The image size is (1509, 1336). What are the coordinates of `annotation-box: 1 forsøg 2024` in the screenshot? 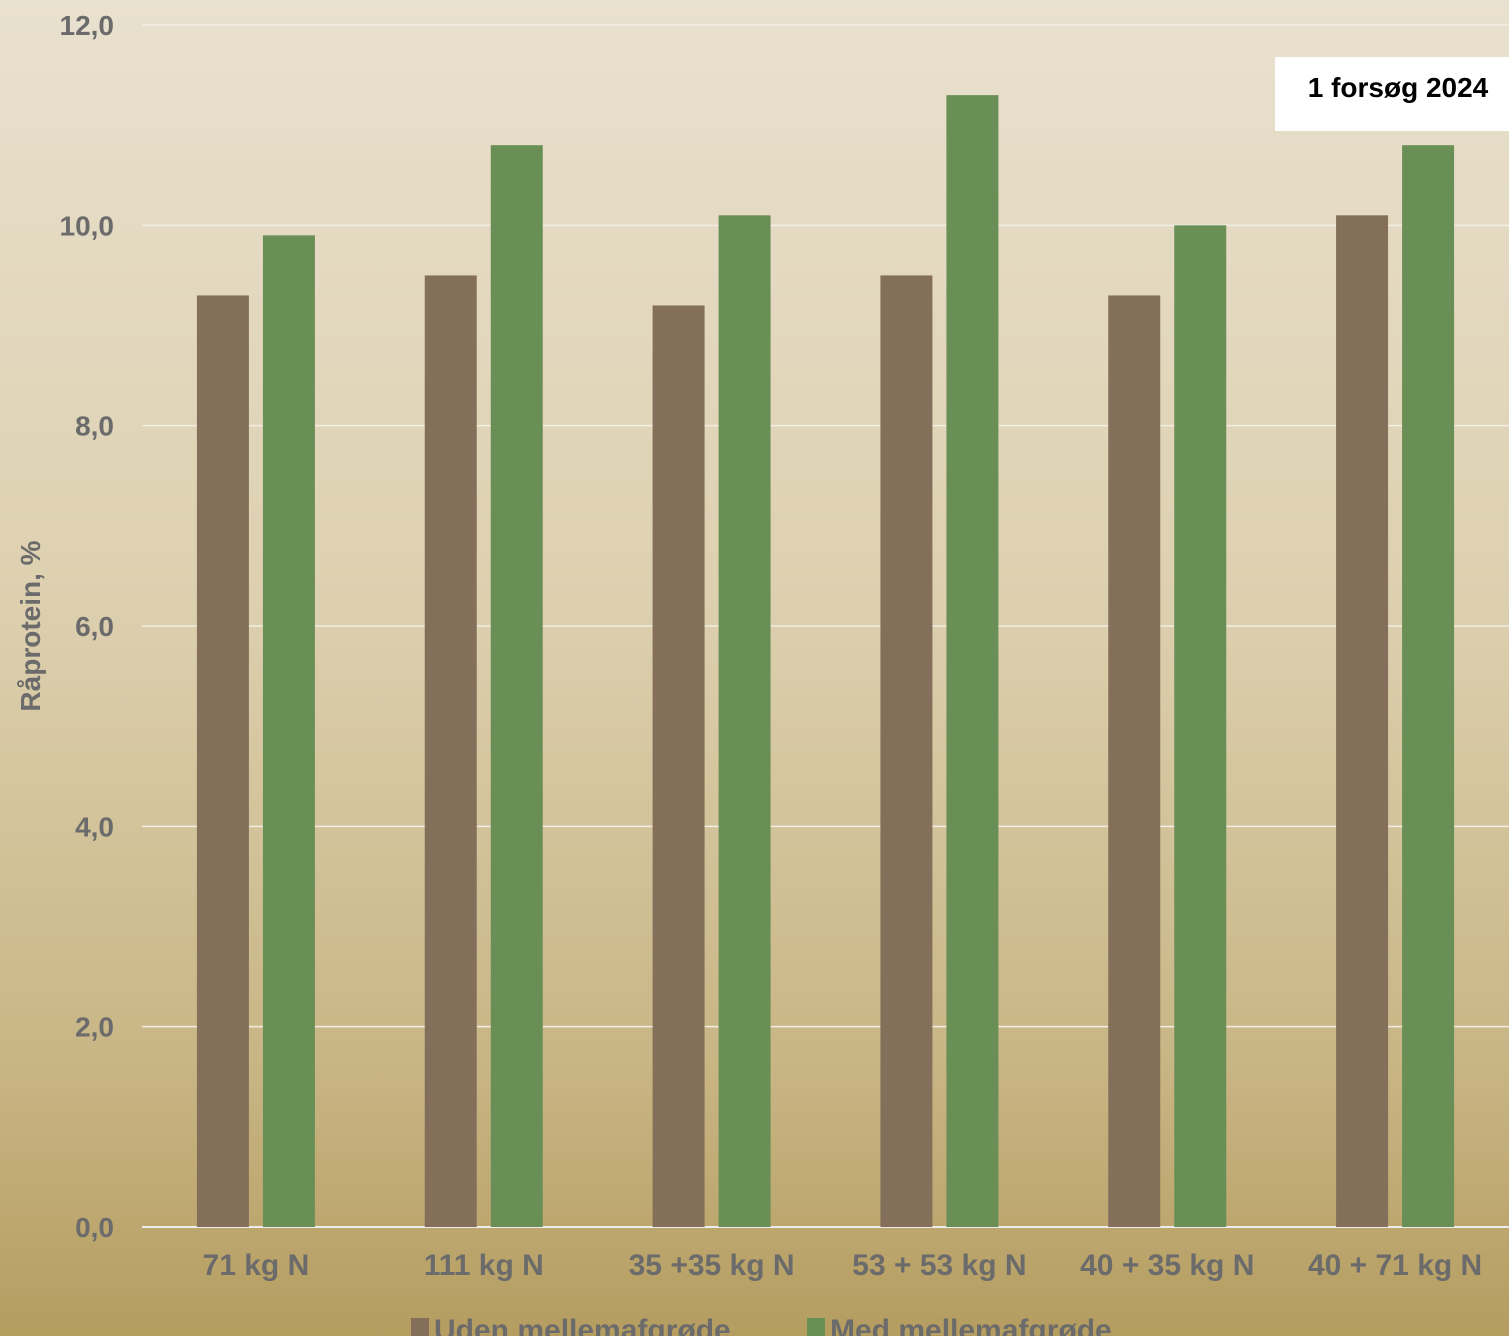 It's located at (1392, 94).